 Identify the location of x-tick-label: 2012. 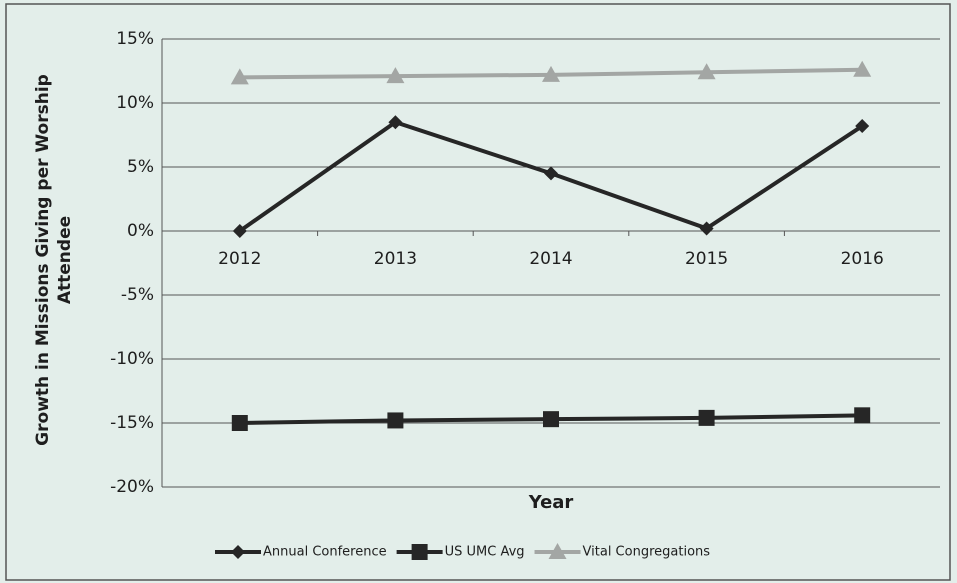
(239, 259).